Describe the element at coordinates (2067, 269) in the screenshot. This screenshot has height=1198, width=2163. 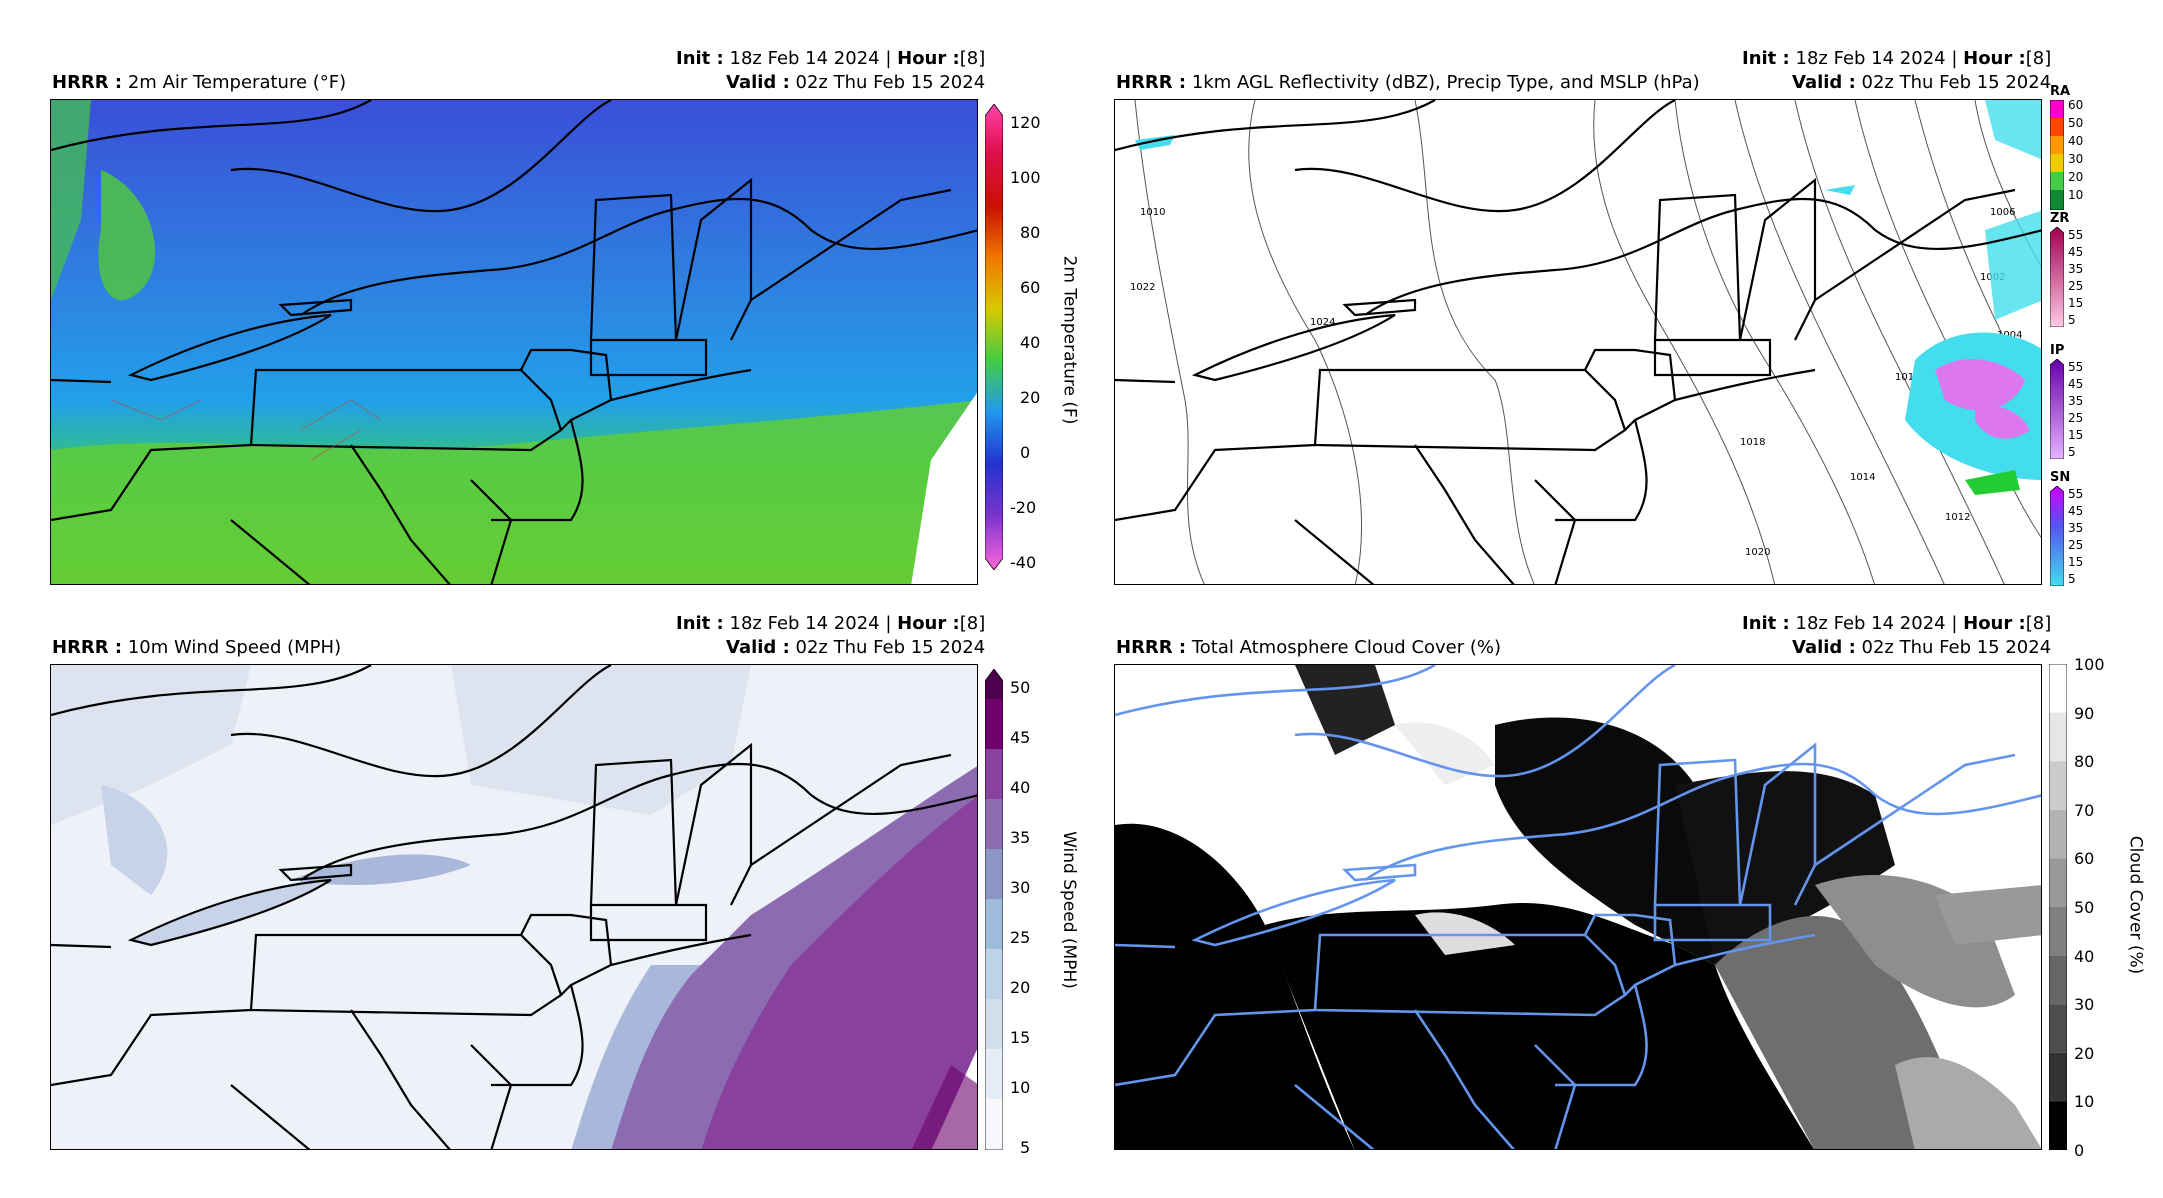
I see `ptype-zr: ZR 55 45 35 25 15 5` at that location.